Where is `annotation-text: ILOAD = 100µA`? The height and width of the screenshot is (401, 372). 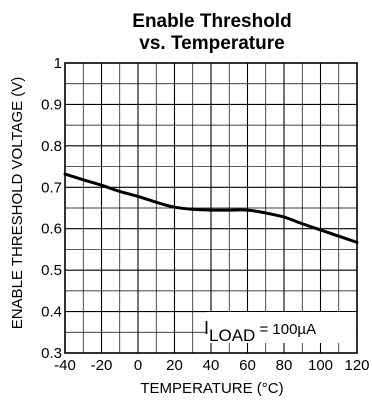
annotation-text: ILOAD = 100µA is located at coordinates (260, 331).